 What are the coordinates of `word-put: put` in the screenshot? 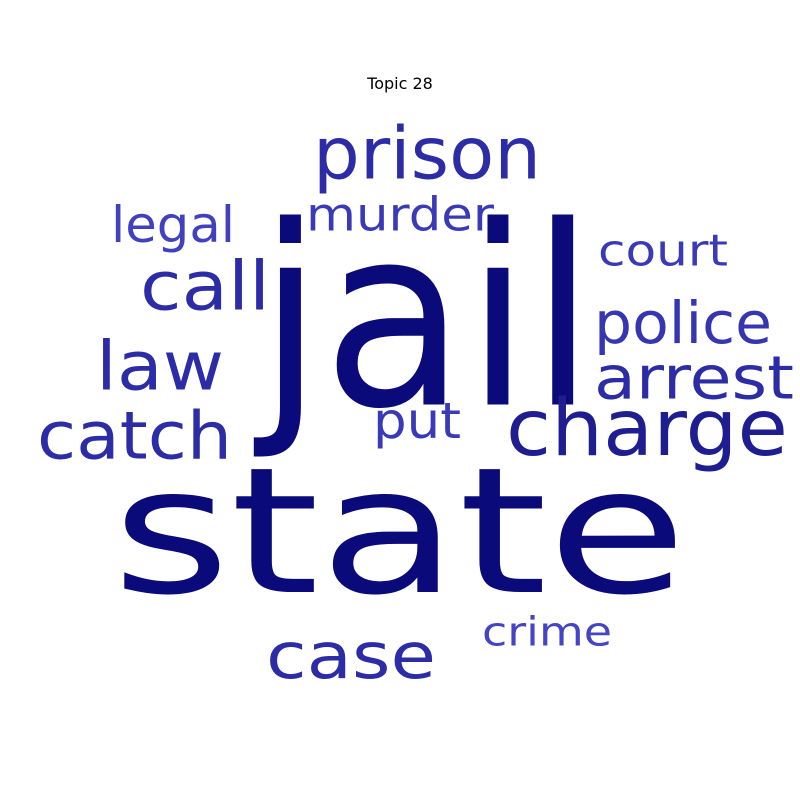 It's located at (417, 421).